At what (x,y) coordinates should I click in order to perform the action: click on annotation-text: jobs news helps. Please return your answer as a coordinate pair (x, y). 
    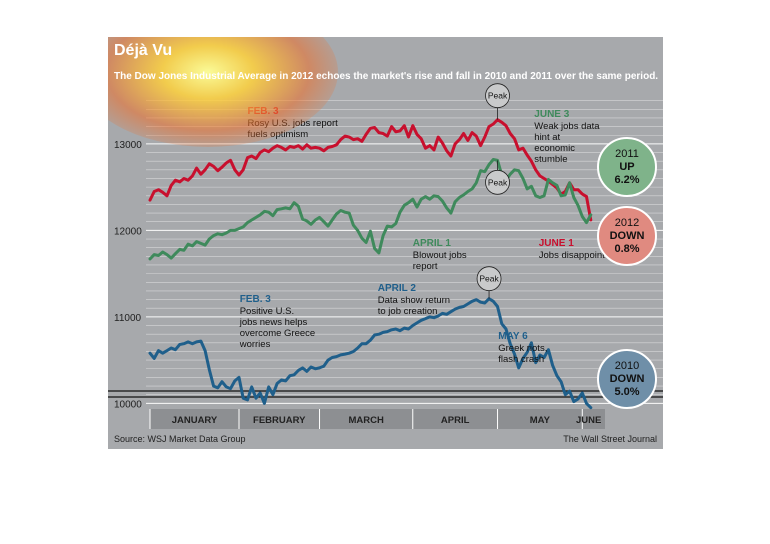
    Looking at the image, I should click on (273, 322).